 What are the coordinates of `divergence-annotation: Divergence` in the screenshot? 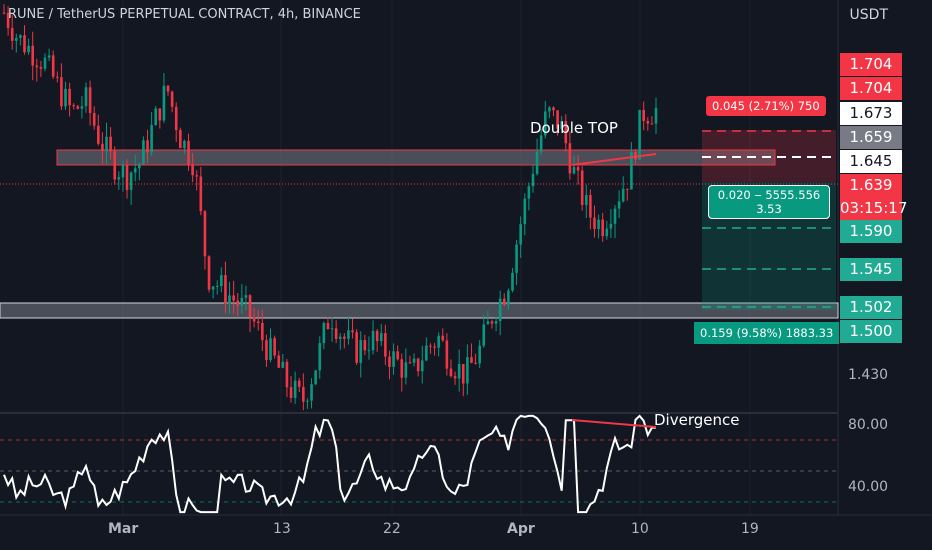 It's located at (697, 420).